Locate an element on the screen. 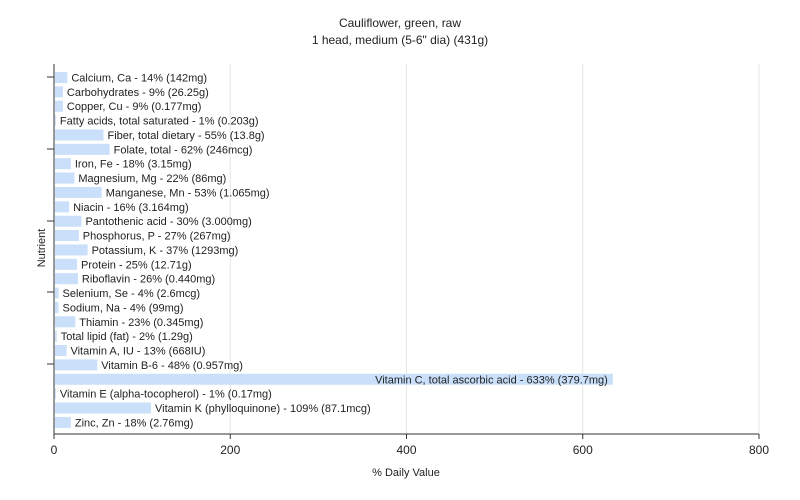 This screenshot has width=800, height=500. bar-label: Pantothenic acid - 30% (3.000mg) is located at coordinates (168, 222).